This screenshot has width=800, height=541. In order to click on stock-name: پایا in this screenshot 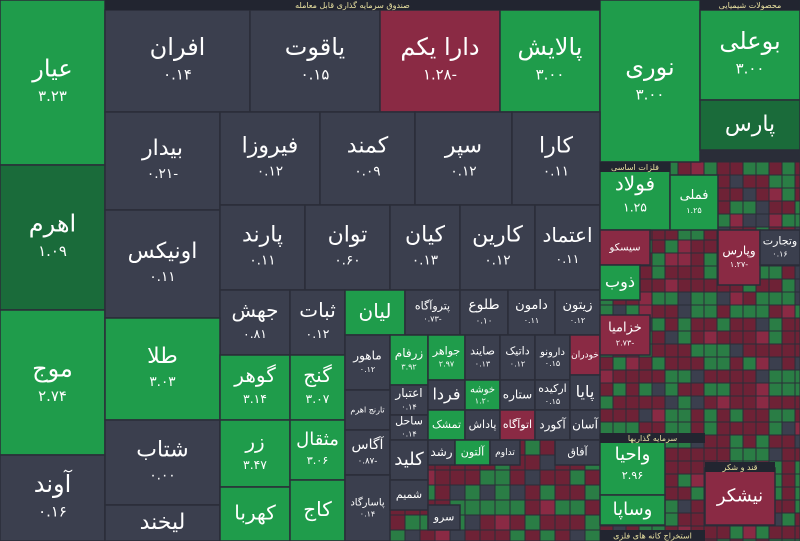, I will do `click(585, 392)`.